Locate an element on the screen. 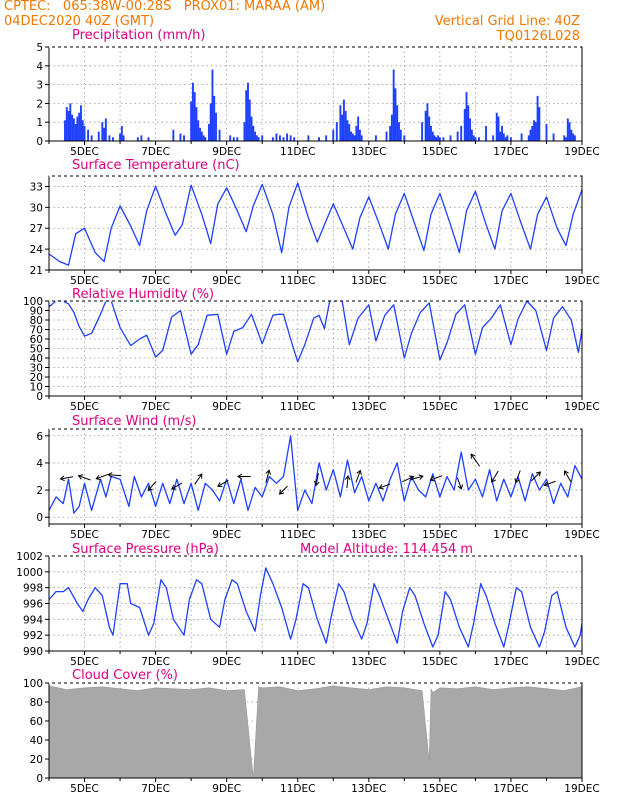  panel-frame is located at coordinates (315, 476).